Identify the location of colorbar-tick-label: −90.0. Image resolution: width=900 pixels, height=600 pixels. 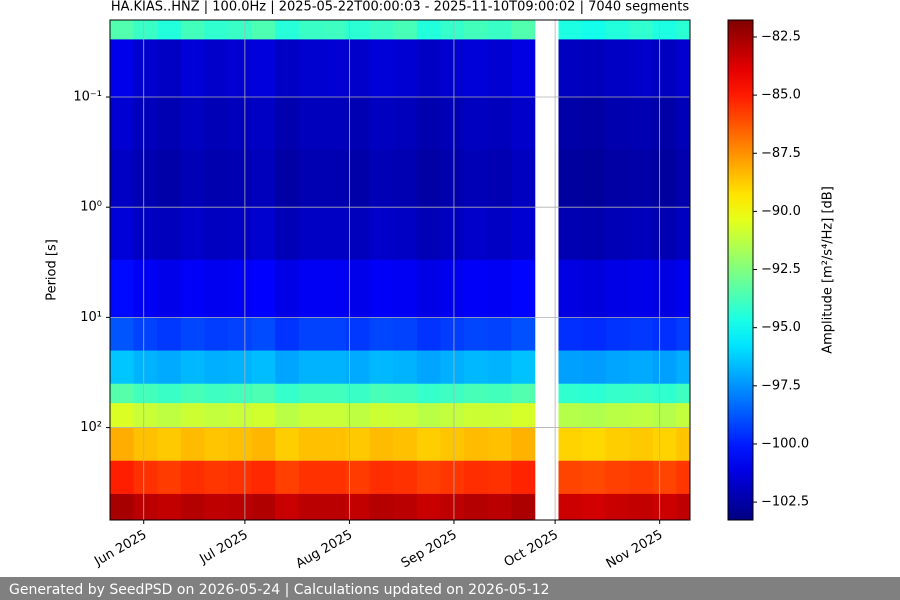
(781, 211).